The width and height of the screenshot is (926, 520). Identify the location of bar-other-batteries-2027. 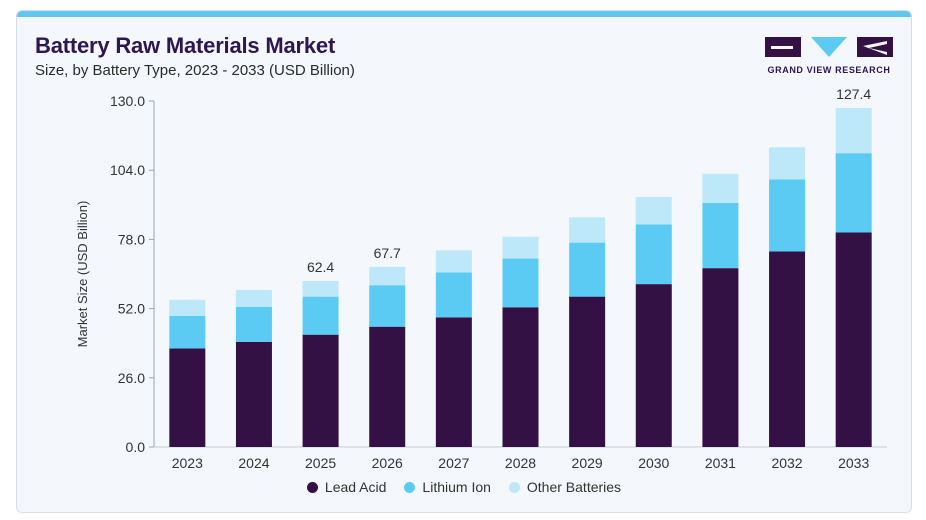
(453, 261).